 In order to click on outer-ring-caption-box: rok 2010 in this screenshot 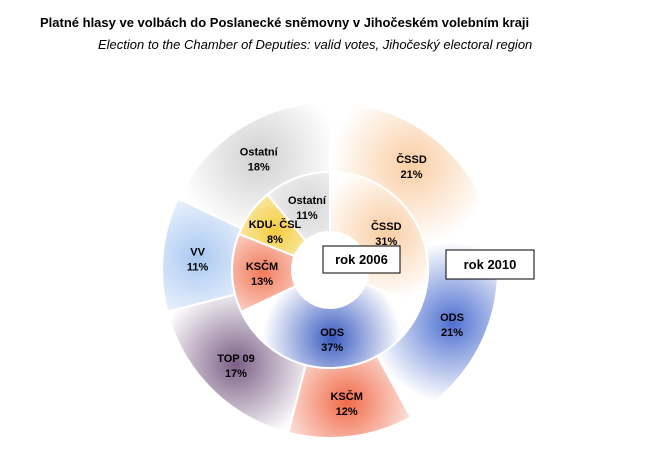, I will do `click(490, 264)`.